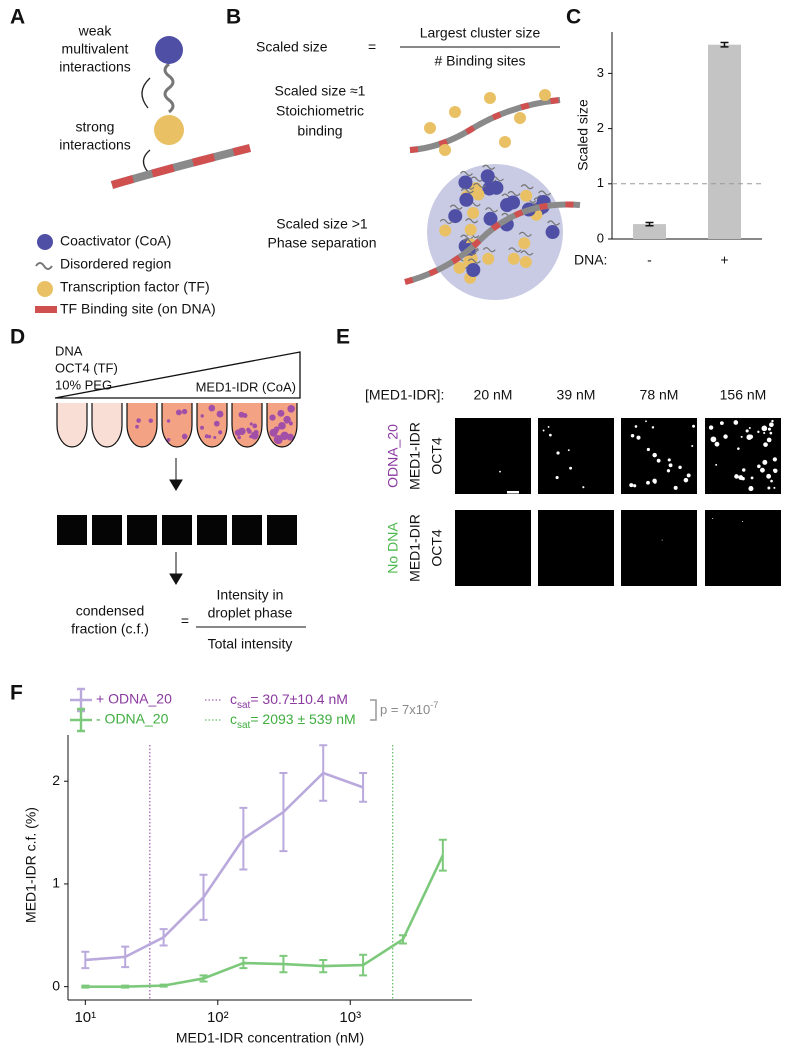 The height and width of the screenshot is (1050, 796). I want to click on row-label: ODNA_20, so click(393, 456).